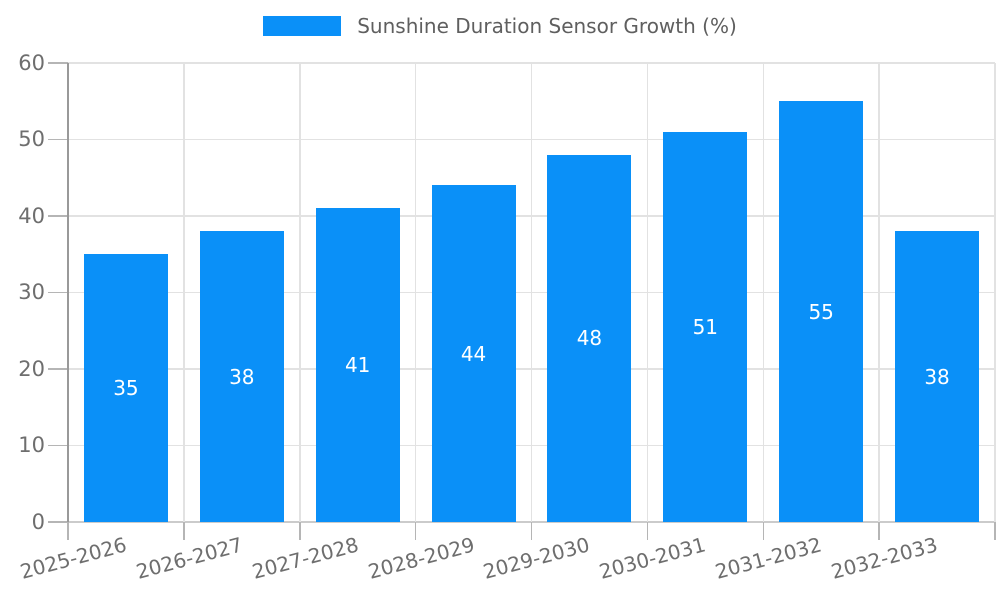  Describe the element at coordinates (38, 521) in the screenshot. I see `y-axis-label-0: 0` at that location.